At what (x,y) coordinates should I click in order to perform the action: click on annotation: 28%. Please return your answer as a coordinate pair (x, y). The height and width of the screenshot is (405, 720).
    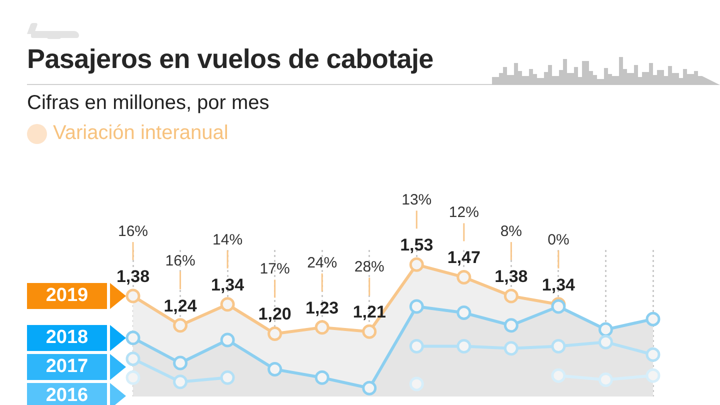
    Looking at the image, I should click on (369, 267).